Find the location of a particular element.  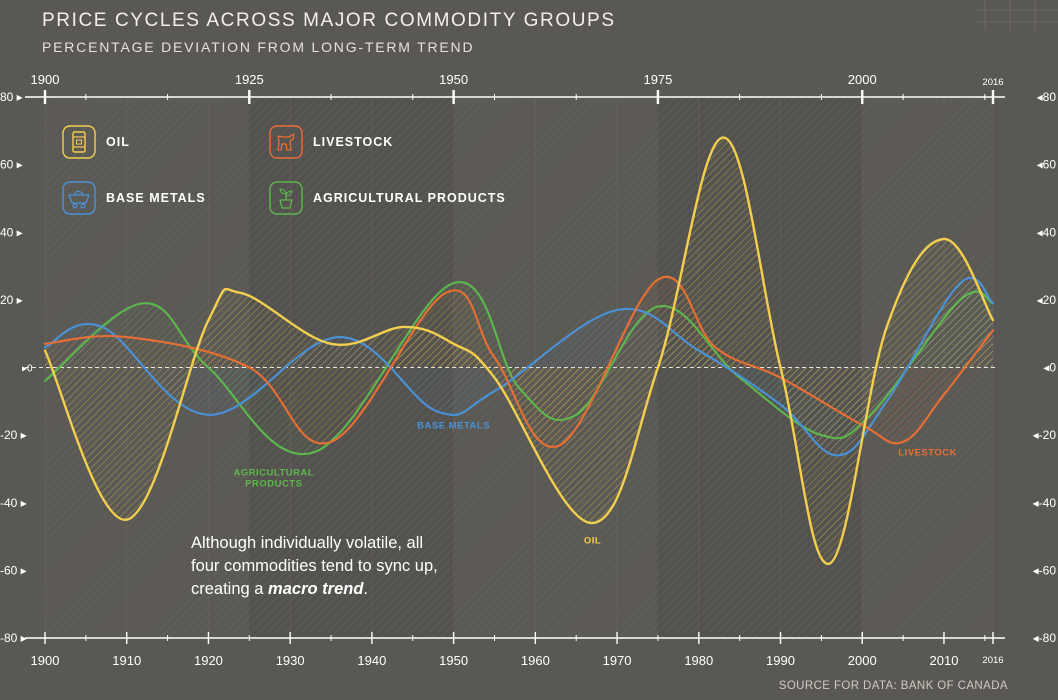

legend-label-agricultural: AGRICULTURAL PRODUCTS is located at coordinates (409, 198).